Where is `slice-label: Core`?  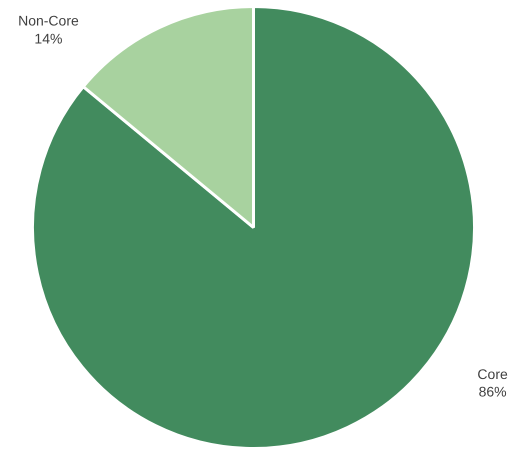 slice-label: Core is located at coordinates (492, 374).